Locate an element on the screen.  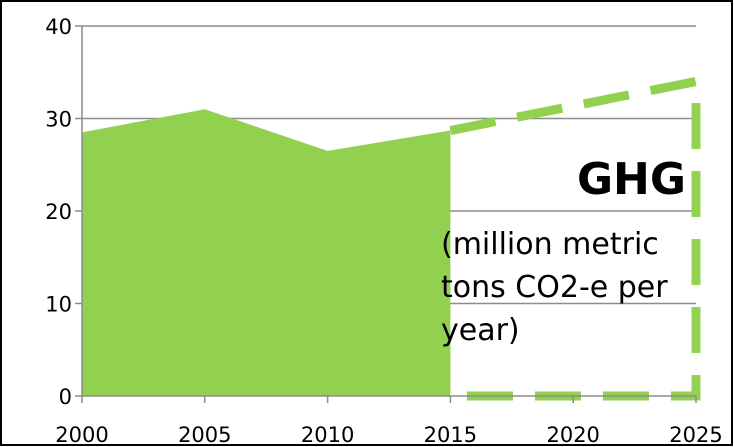
y-tick-label-40: 40 is located at coordinates (58, 27).